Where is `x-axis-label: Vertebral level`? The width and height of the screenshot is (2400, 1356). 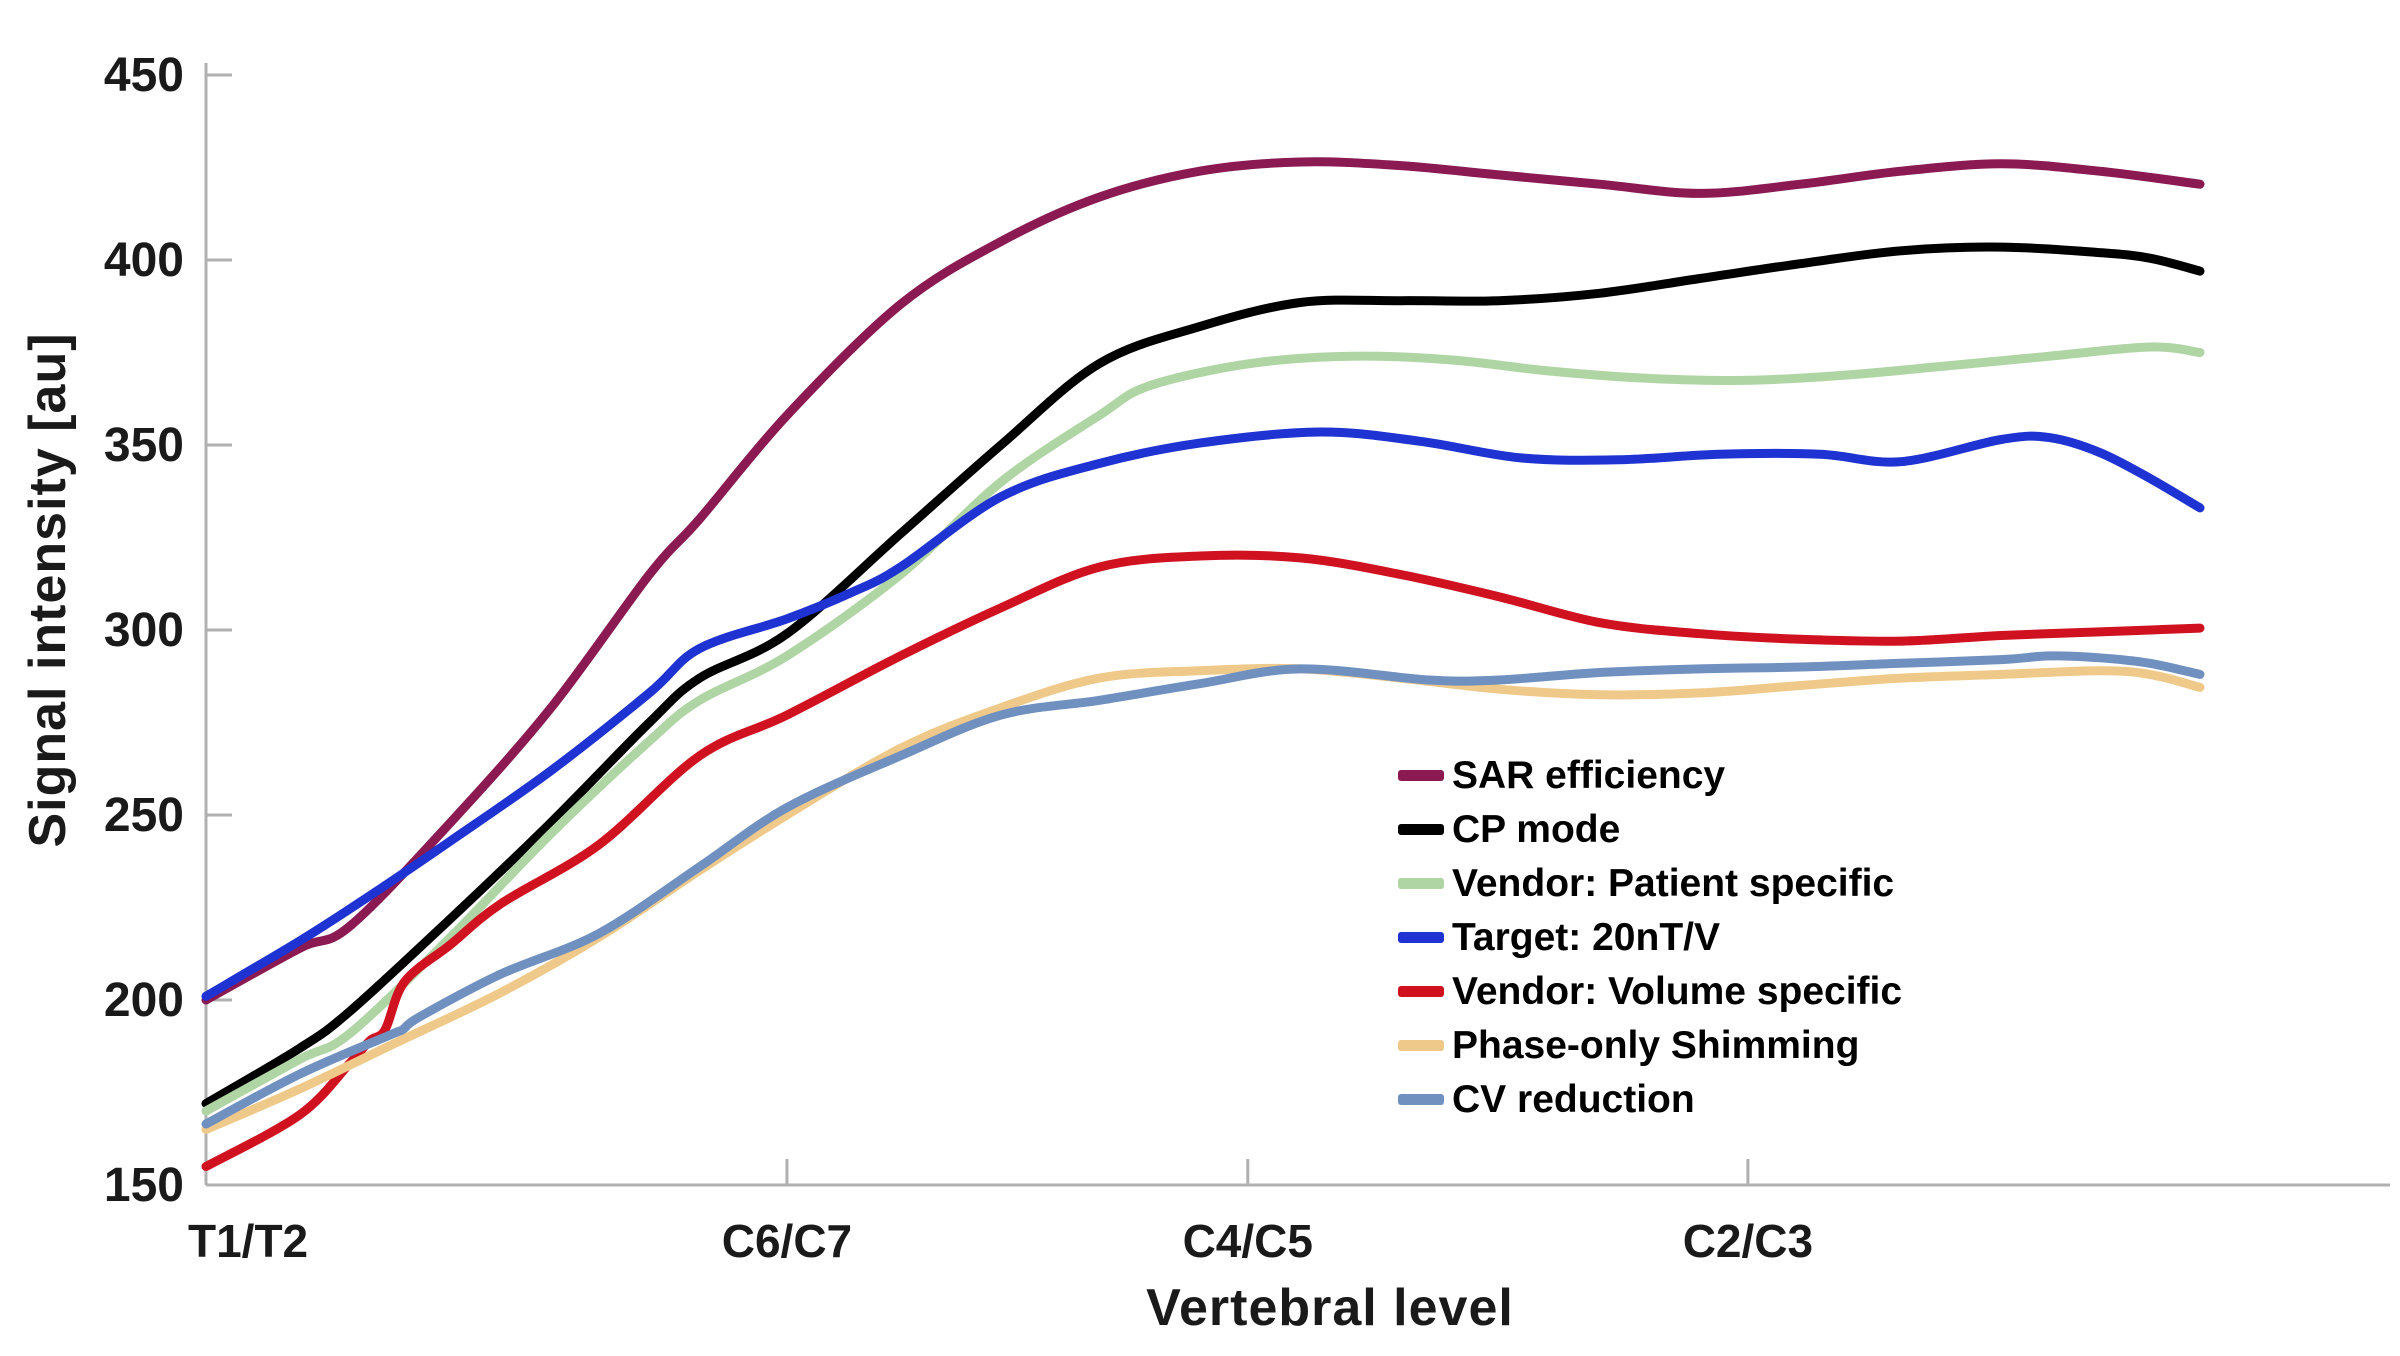 x-axis-label: Vertebral level is located at coordinates (1330, 1308).